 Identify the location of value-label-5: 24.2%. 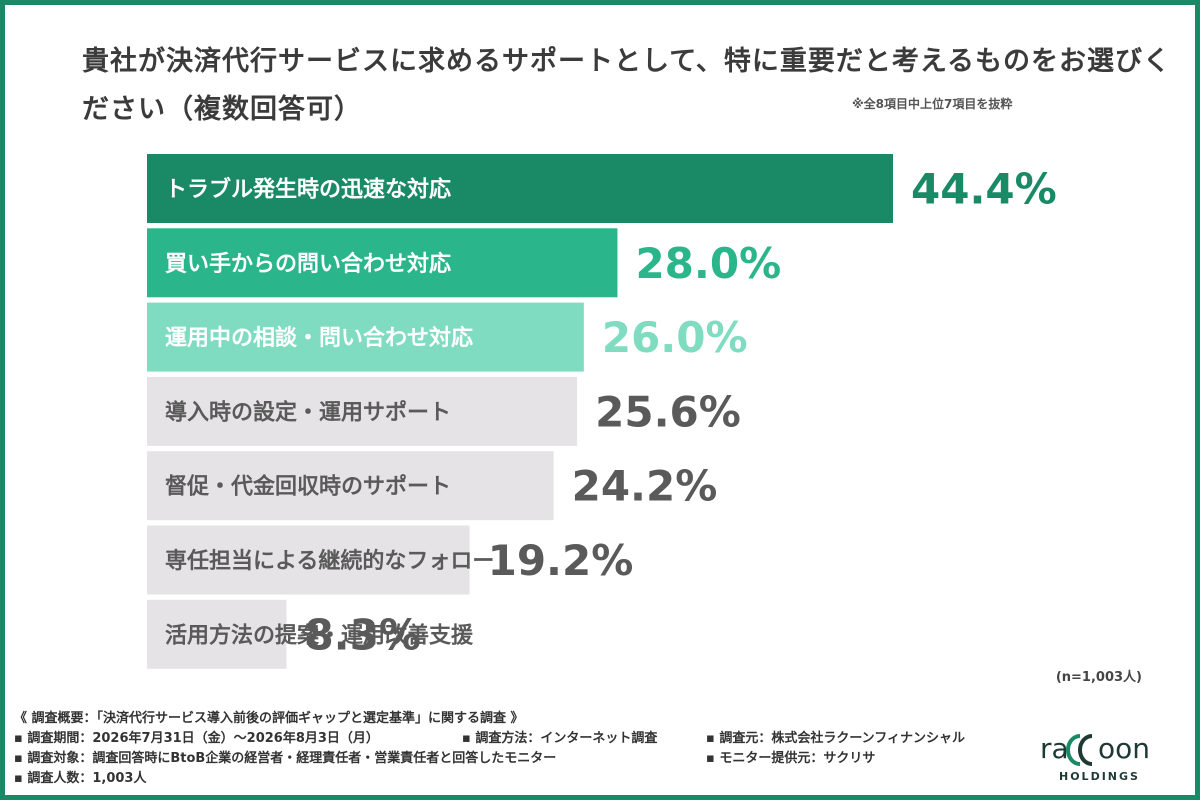
(645, 486).